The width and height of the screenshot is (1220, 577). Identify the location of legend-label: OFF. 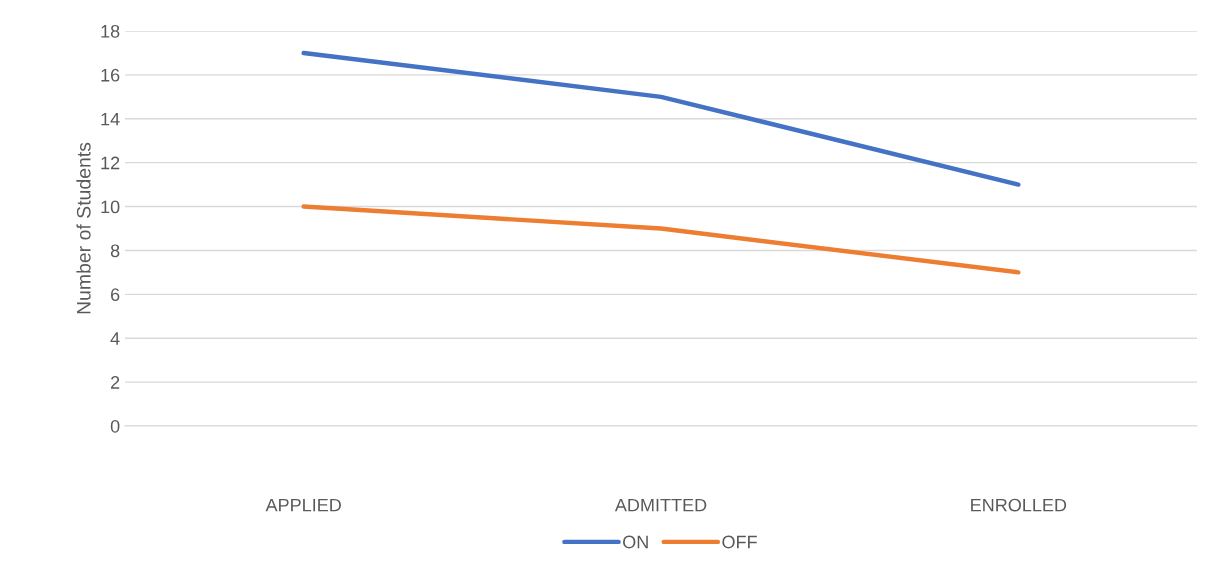
(739, 542).